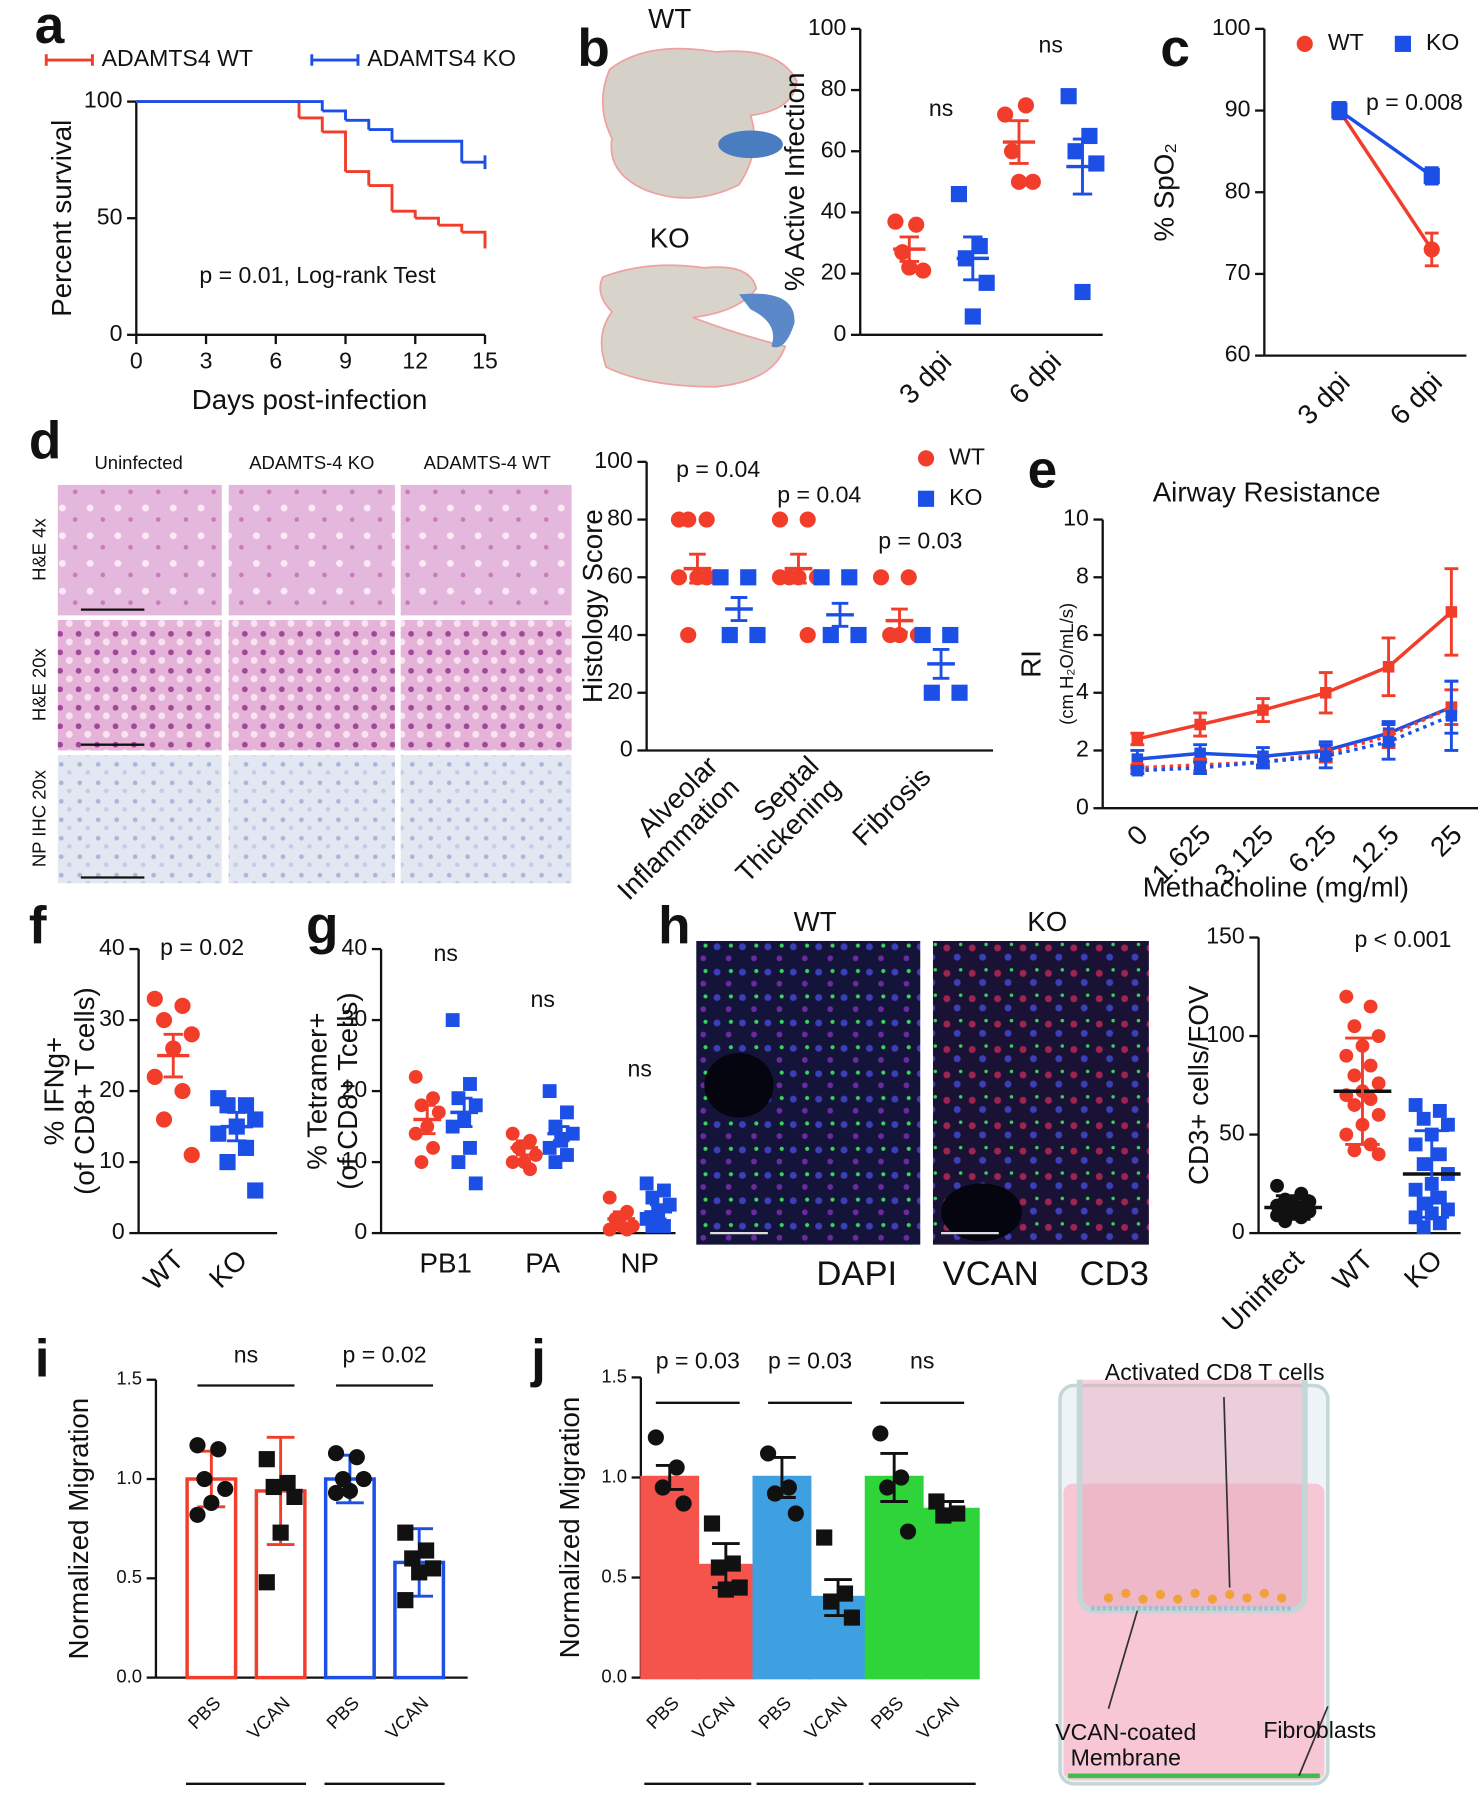  Describe the element at coordinates (1225, 936) in the screenshot. I see `y-tick-label: 150` at that location.